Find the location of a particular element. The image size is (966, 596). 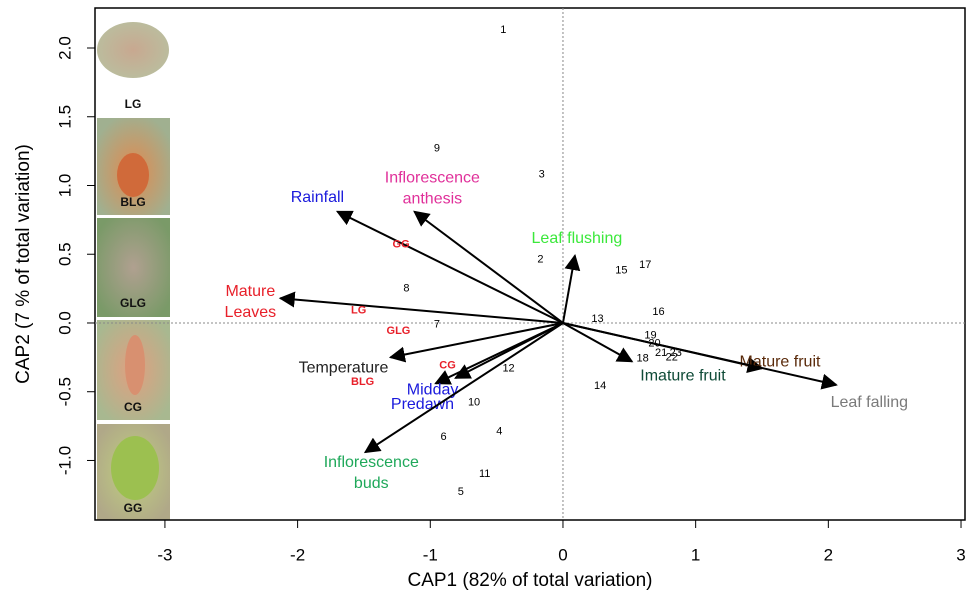

sample-point: 7 is located at coordinates (437, 324).